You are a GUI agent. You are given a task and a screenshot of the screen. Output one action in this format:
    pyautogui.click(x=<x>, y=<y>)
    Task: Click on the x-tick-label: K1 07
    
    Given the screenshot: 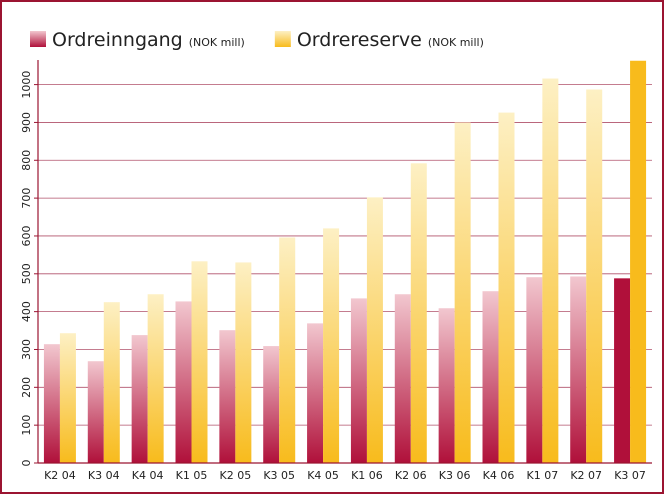 What is the action you would take?
    pyautogui.click(x=542, y=475)
    